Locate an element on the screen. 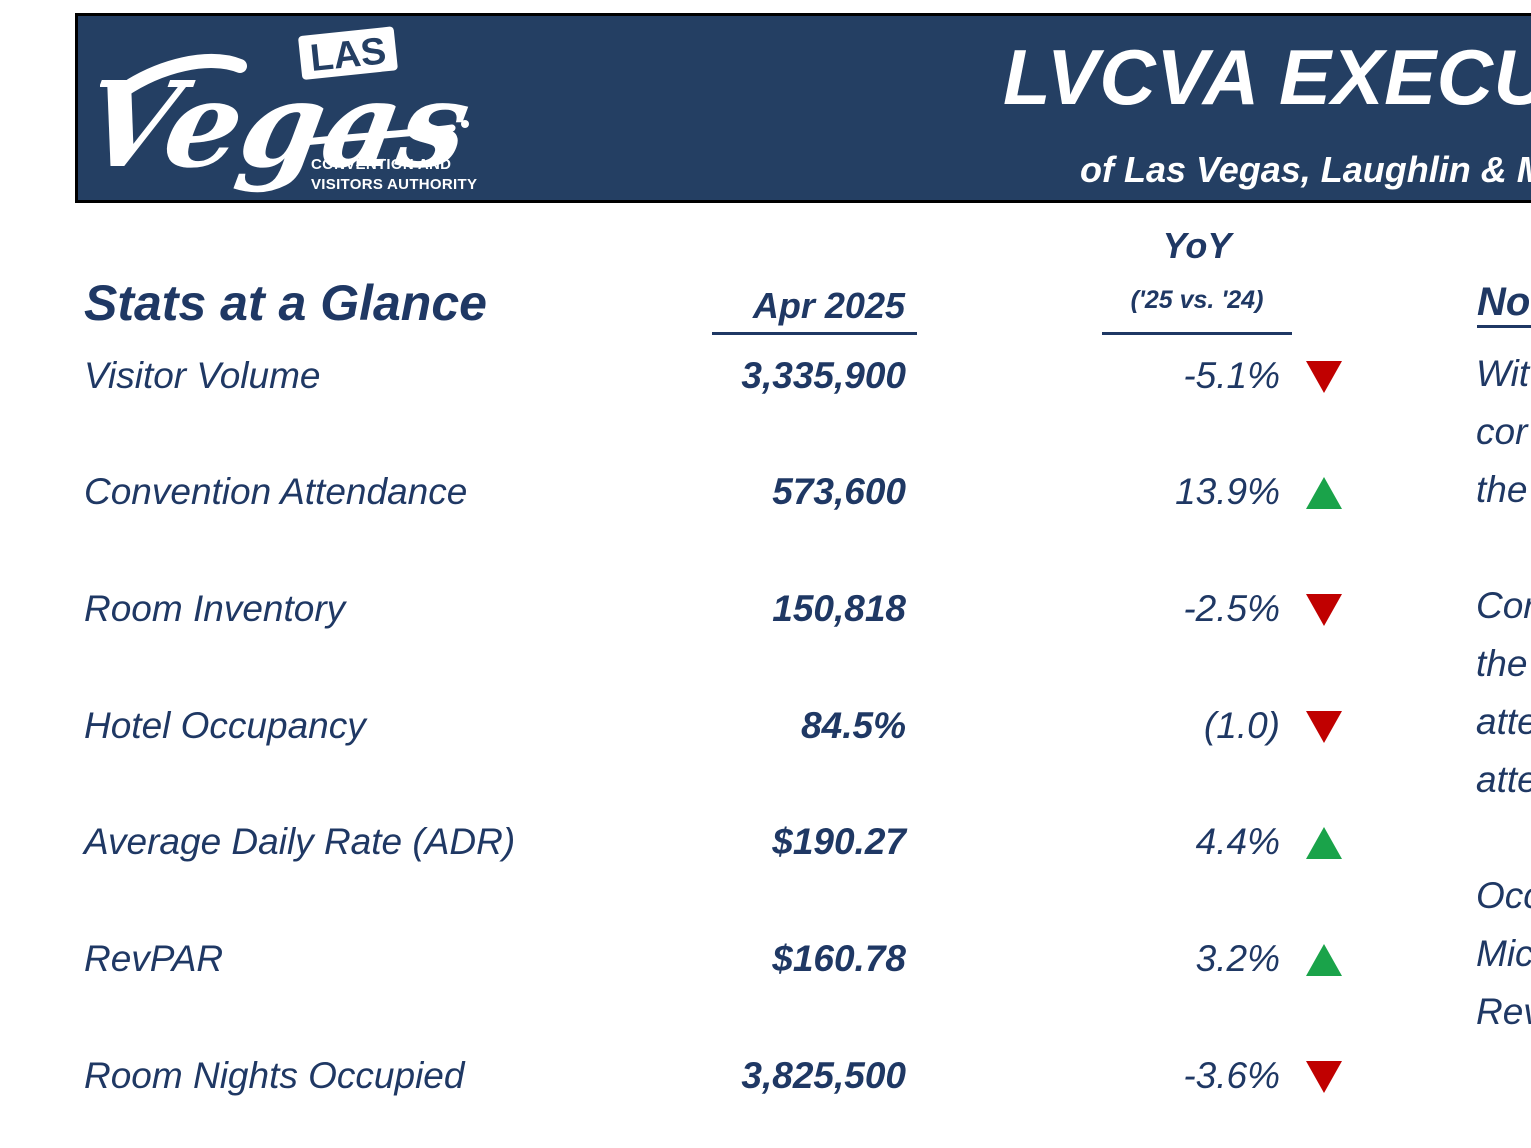 This screenshot has height=1148, width=1531. logo-subtitle-line1: CONVENTION AND is located at coordinates (381, 164).